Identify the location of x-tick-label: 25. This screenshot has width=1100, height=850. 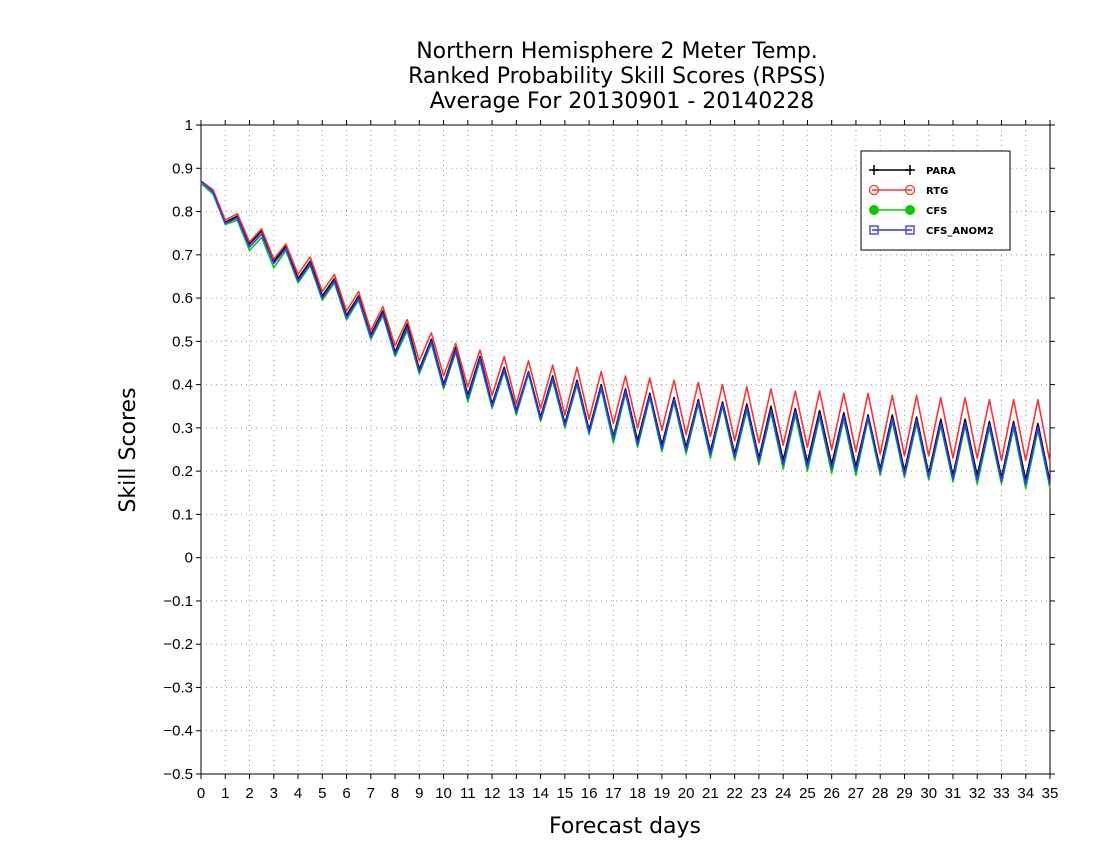
(807, 793).